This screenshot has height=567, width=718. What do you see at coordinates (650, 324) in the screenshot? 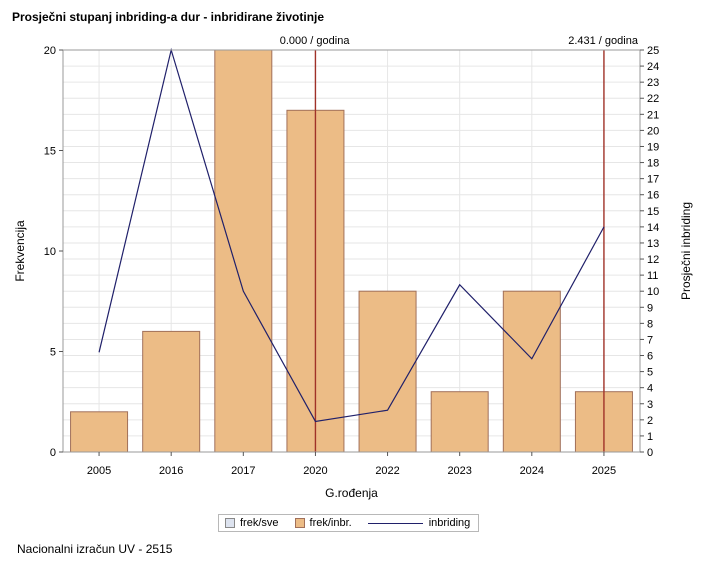
I see `right-axis-tick-label: 8` at bounding box center [650, 324].